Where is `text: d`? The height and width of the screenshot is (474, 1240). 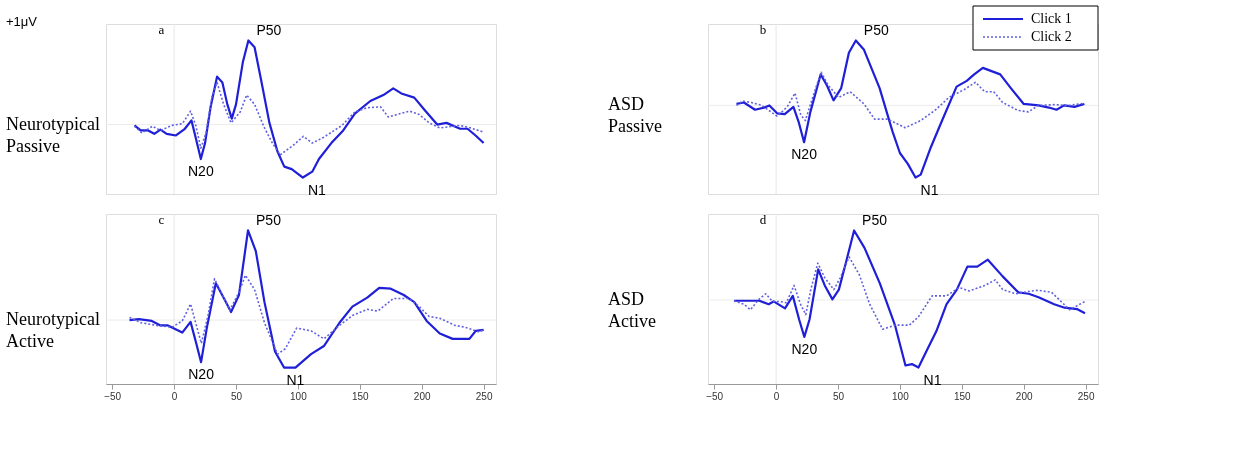 text: d is located at coordinates (763, 219).